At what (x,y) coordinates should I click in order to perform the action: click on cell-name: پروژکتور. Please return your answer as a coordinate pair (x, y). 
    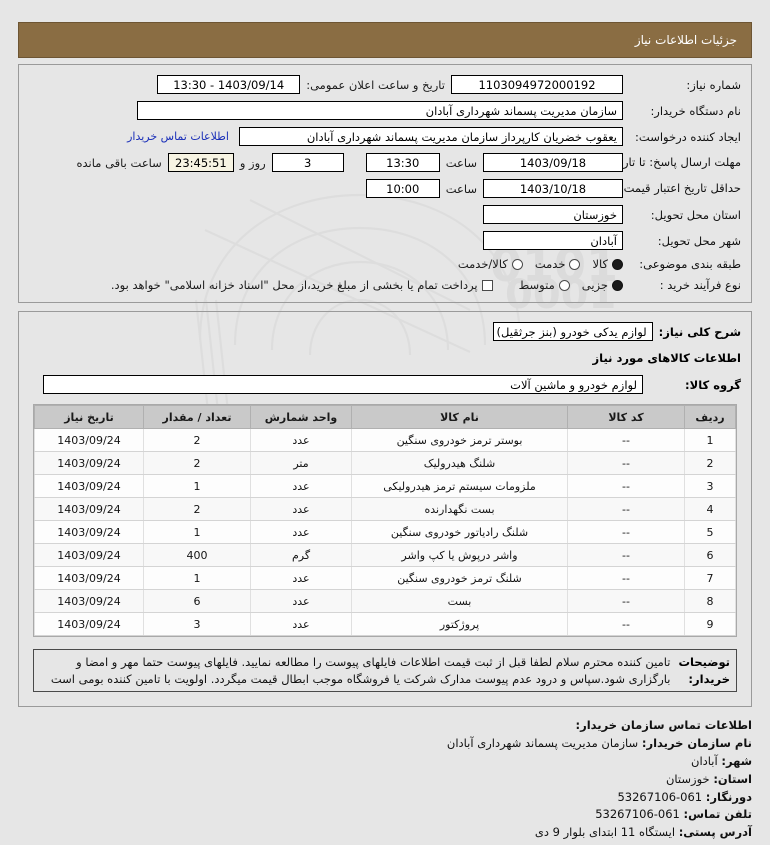
    Looking at the image, I should click on (459, 624).